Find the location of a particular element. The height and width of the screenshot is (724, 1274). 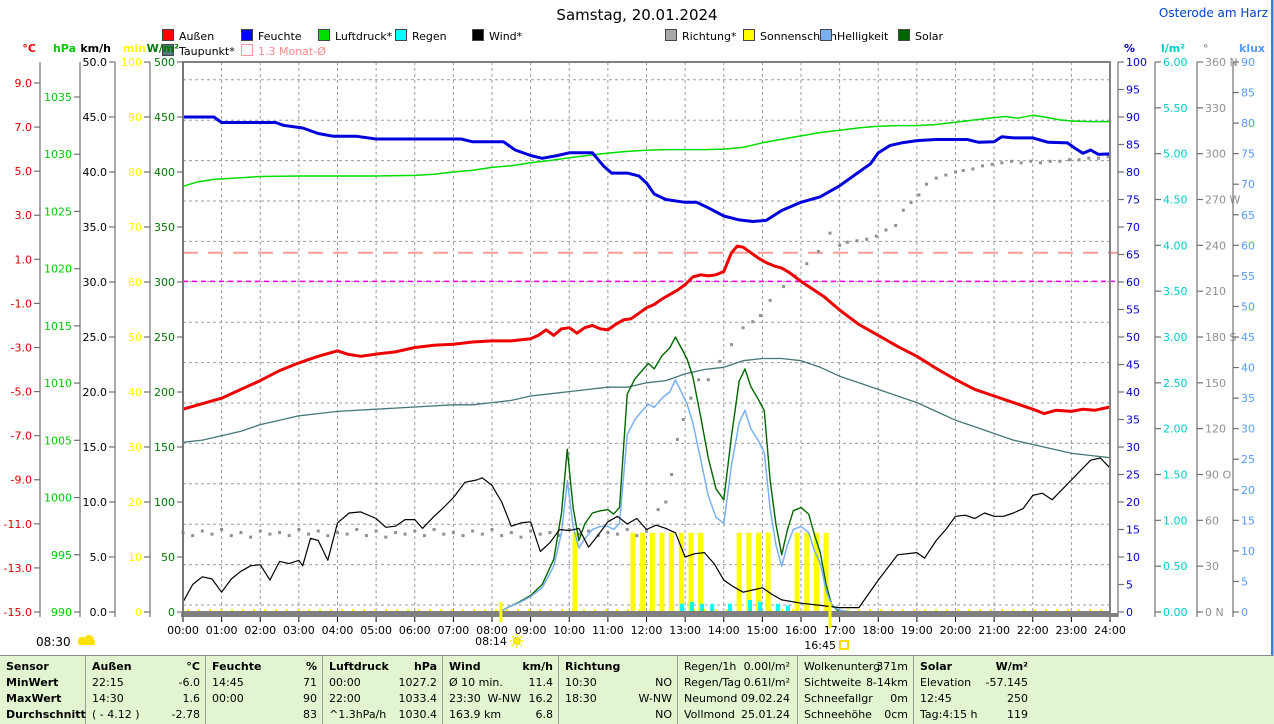

footer-aussen-unit: °C is located at coordinates (193, 666).